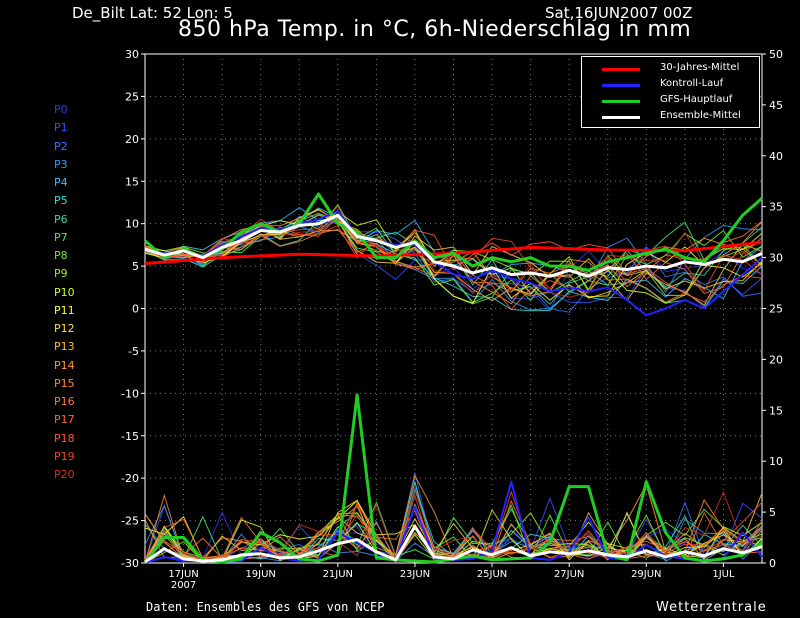  I want to click on x-tick-label: 29JUN, so click(646, 574).